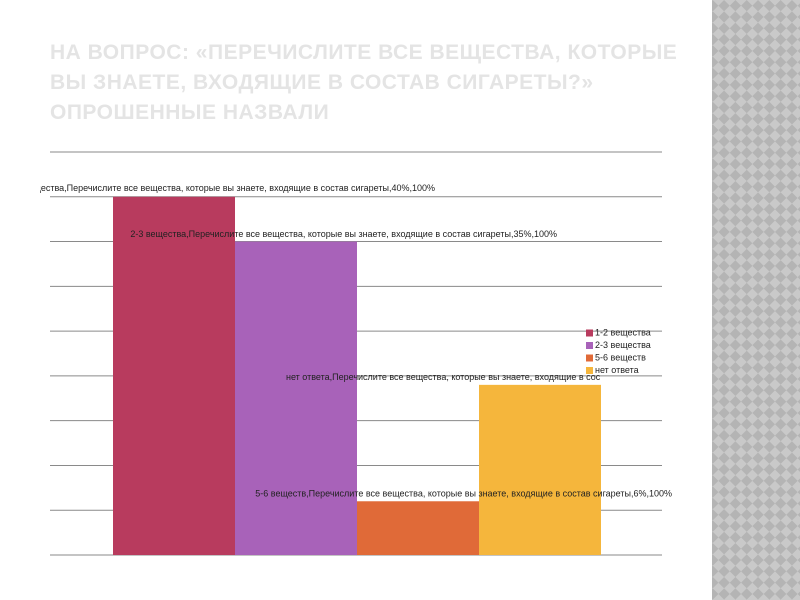 Image resolution: width=800 pixels, height=600 pixels. What do you see at coordinates (756, 300) in the screenshot?
I see `decor-stripe` at bounding box center [756, 300].